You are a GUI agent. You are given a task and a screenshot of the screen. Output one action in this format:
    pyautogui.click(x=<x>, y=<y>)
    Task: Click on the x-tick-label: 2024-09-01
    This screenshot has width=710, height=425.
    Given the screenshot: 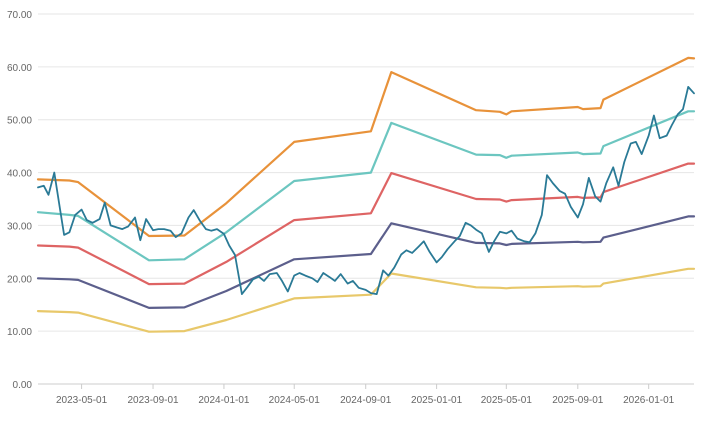 What is the action you would take?
    pyautogui.click(x=366, y=400)
    